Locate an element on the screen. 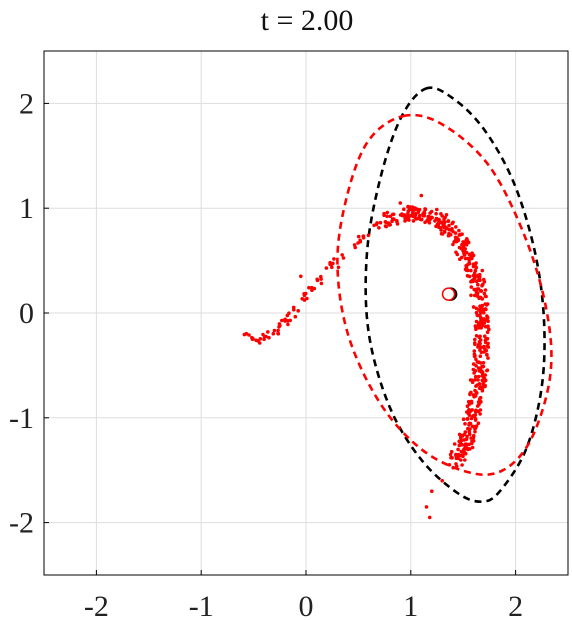  x-tick-label: 2 is located at coordinates (515, 605).